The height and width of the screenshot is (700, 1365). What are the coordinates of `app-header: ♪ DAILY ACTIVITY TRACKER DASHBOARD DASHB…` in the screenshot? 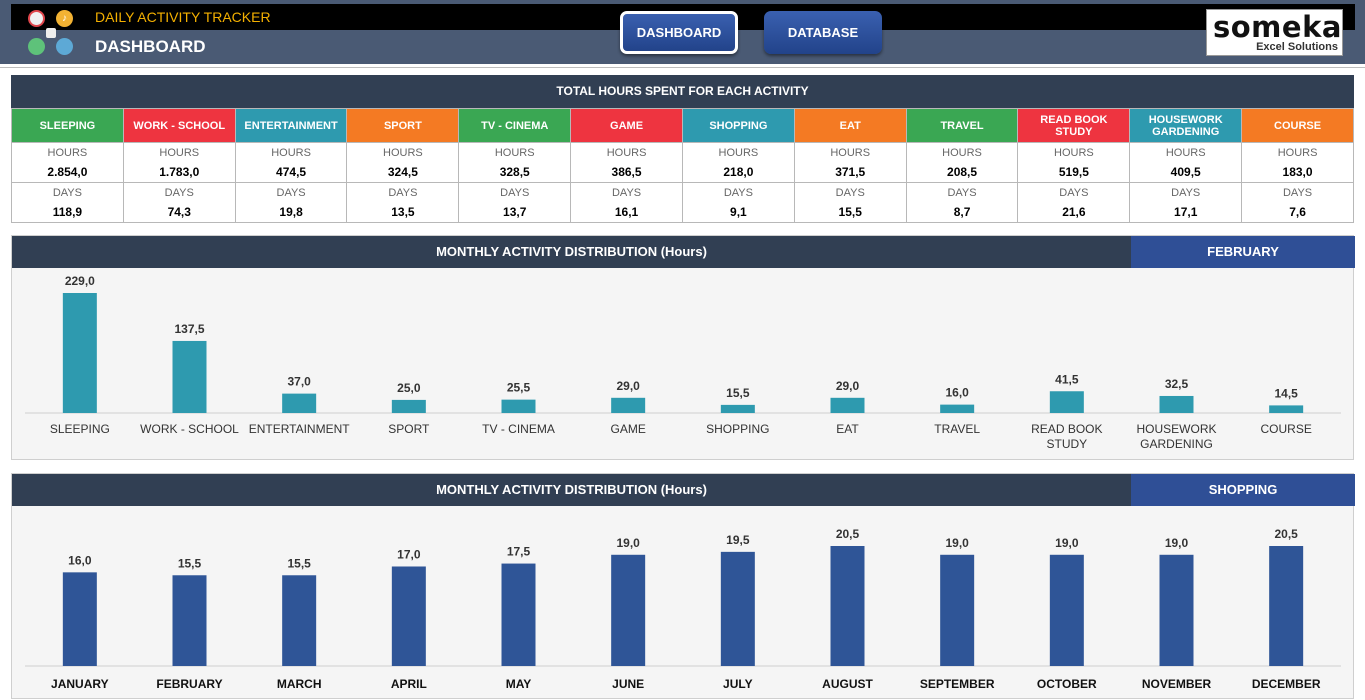 It's located at (682, 32).